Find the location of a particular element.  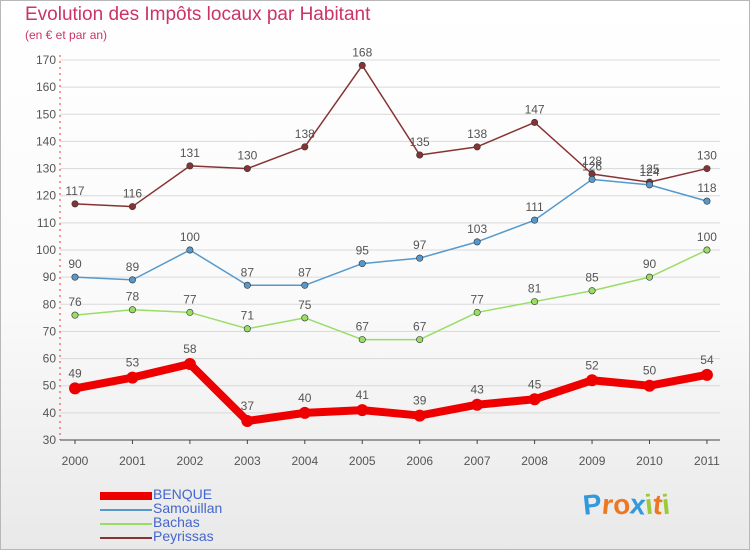

data-label: 135 is located at coordinates (420, 142).